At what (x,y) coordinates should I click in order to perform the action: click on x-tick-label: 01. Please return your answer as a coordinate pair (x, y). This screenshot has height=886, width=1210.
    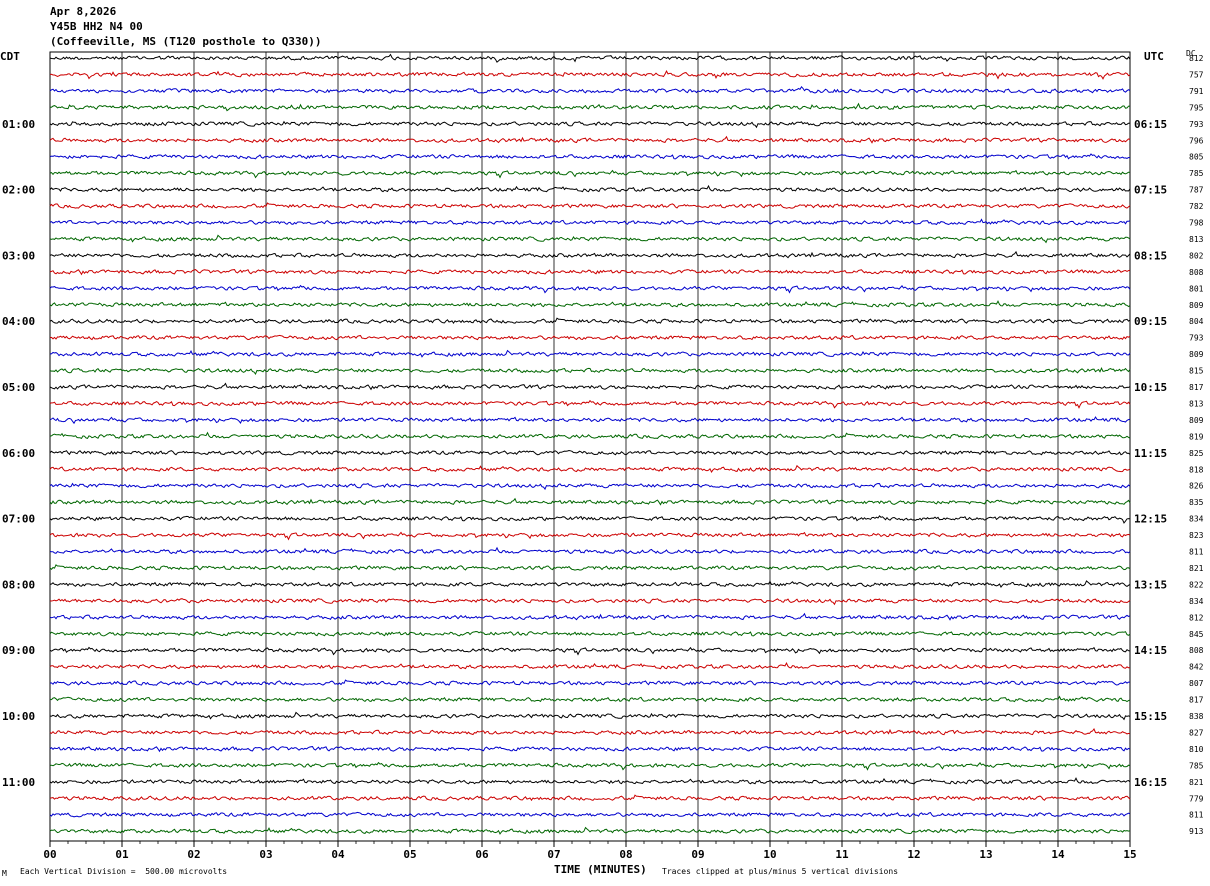
    Looking at the image, I should click on (122, 854).